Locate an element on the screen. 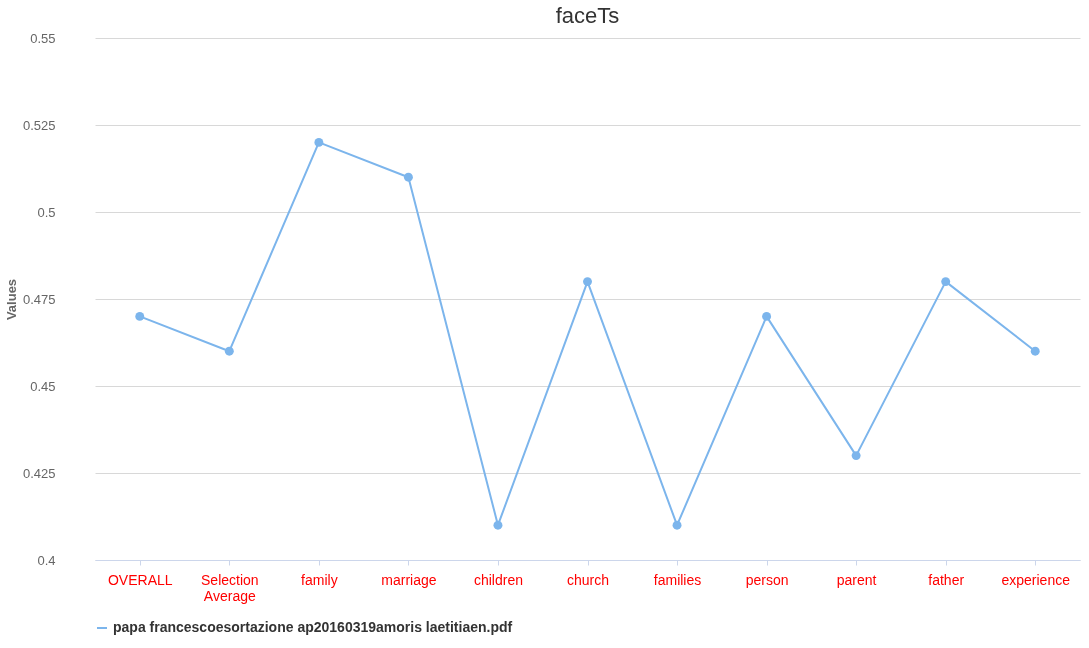  y-tick-label: 0.45 is located at coordinates (43, 386).